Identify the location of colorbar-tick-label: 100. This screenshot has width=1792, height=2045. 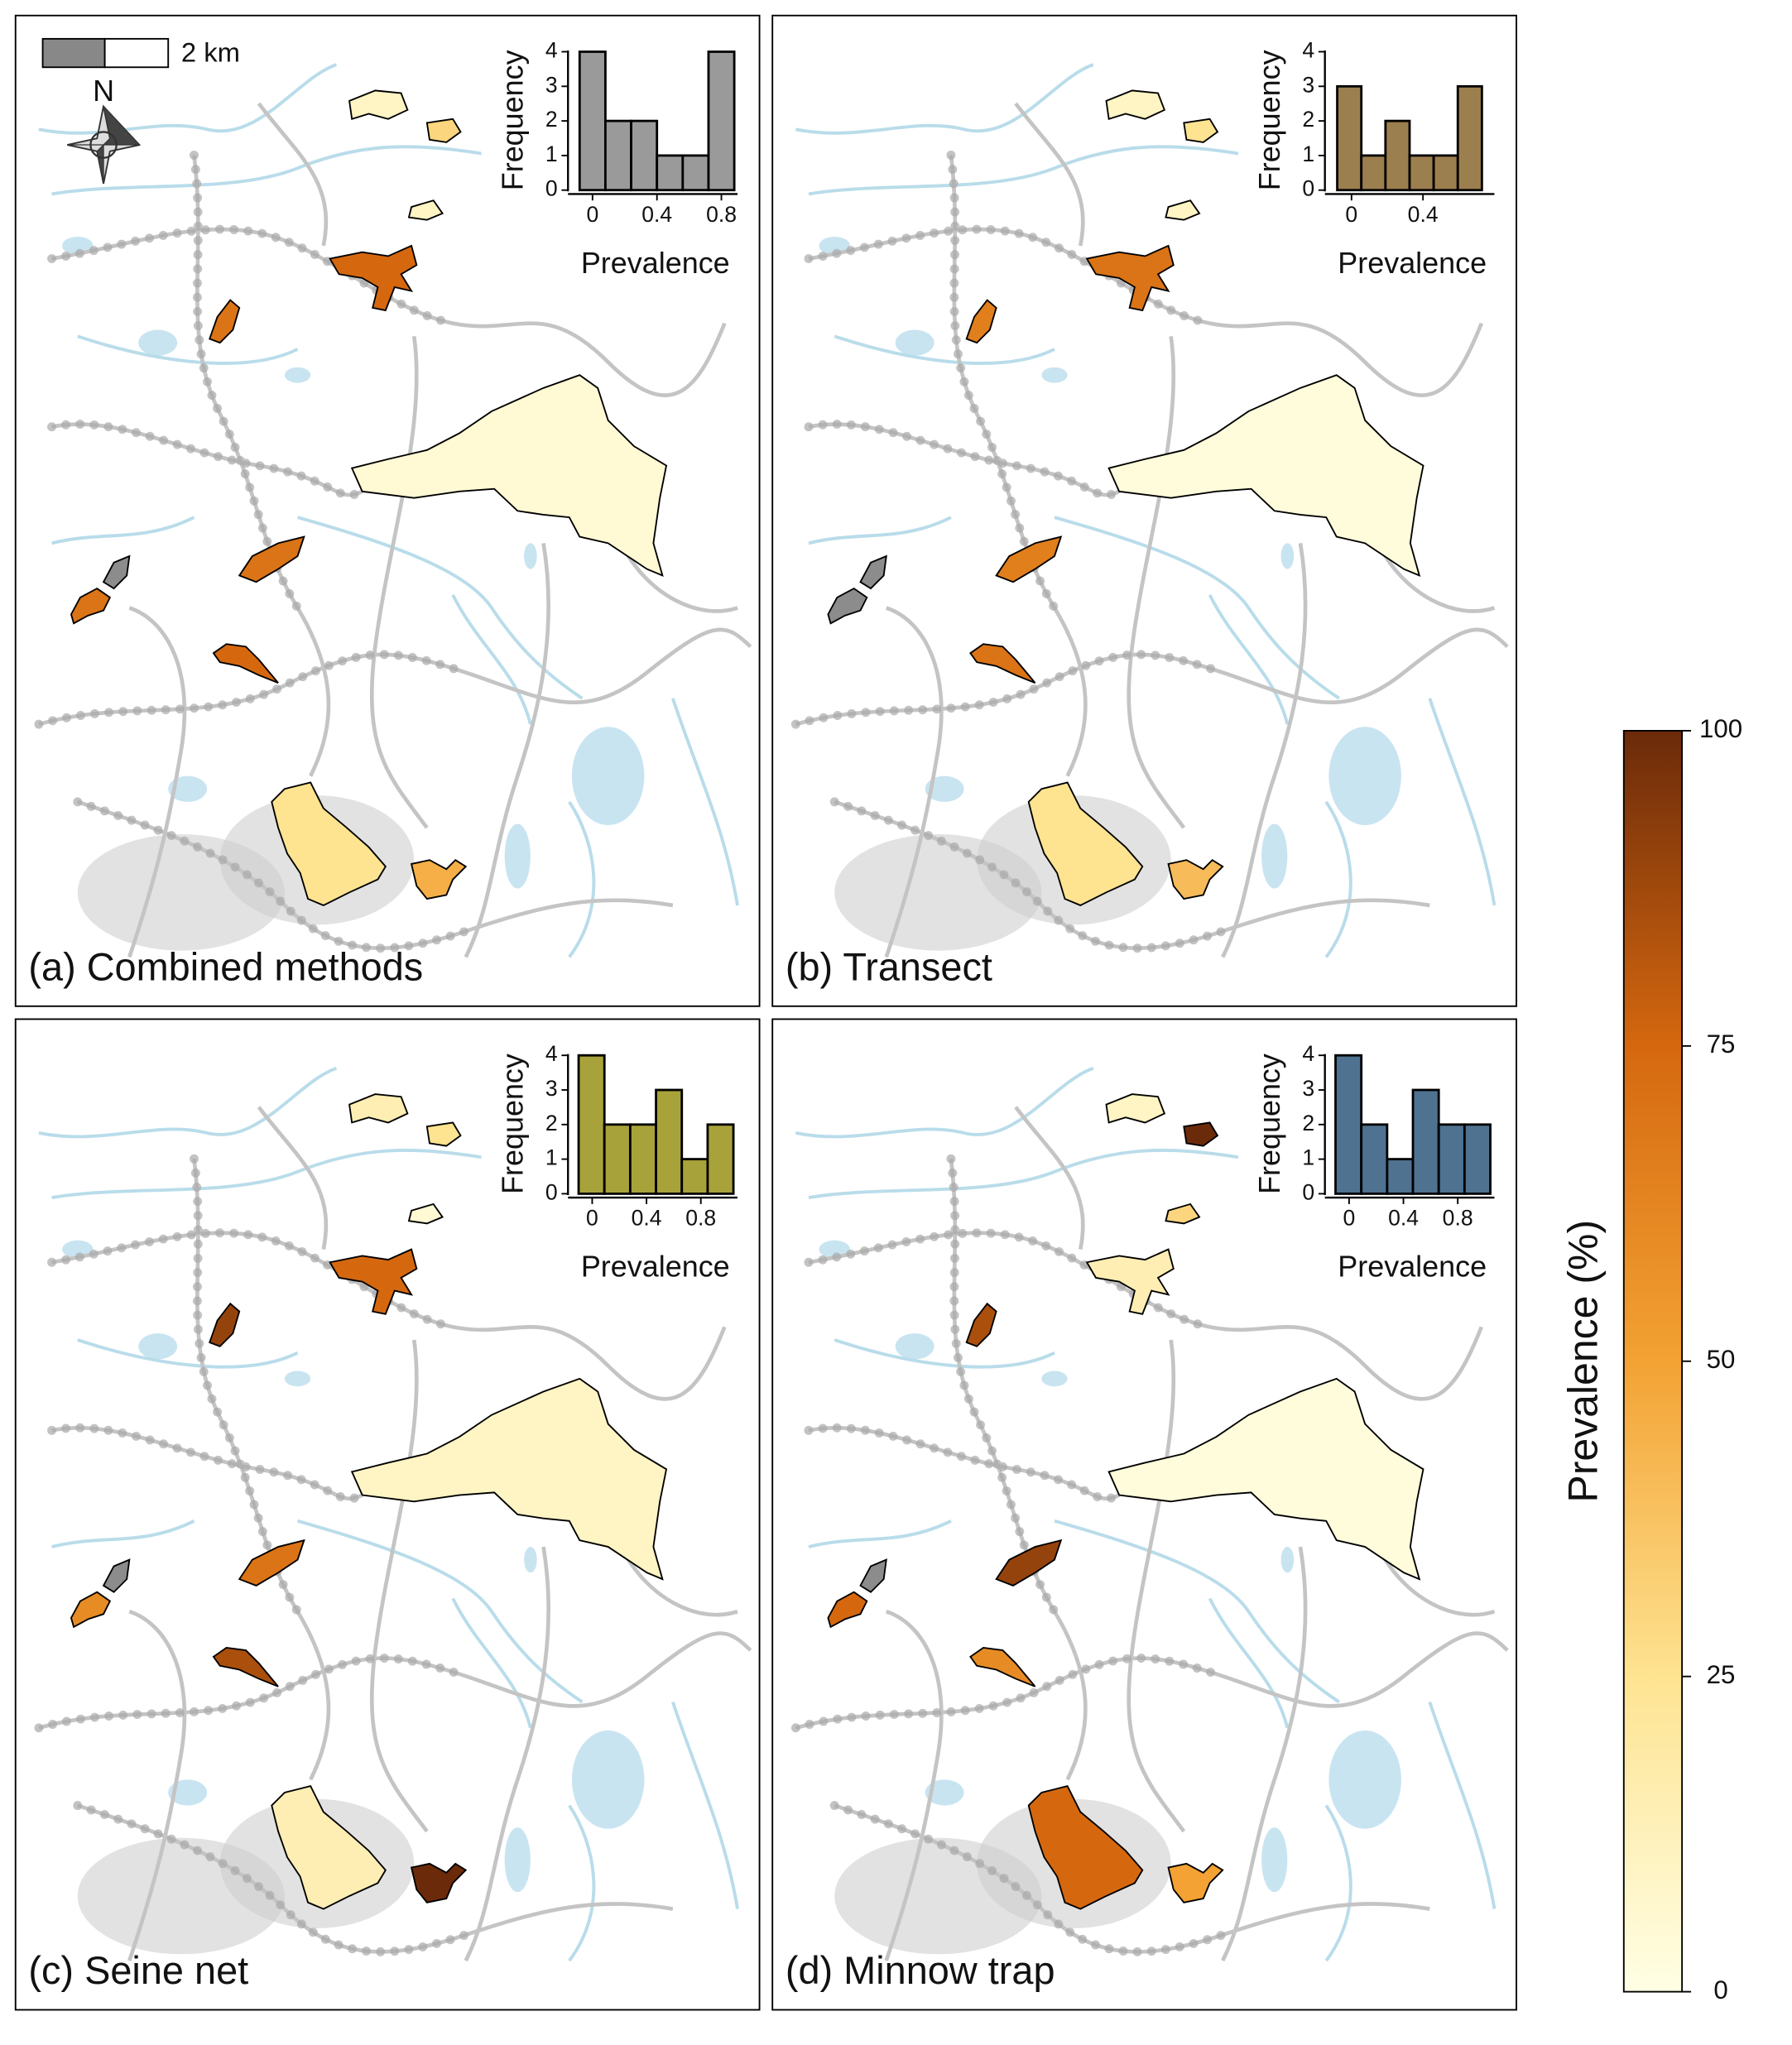
(1720, 728).